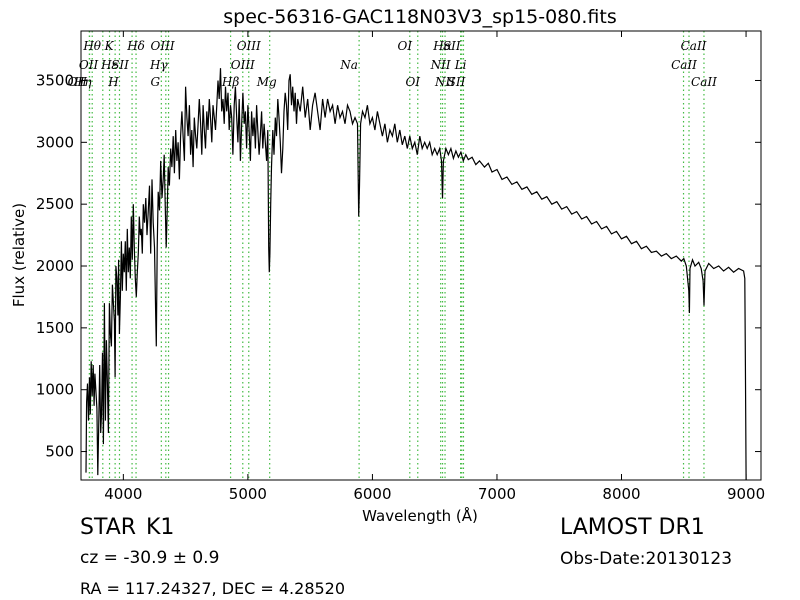 The image size is (800, 600). Describe the element at coordinates (746, 494) in the screenshot. I see `x-tick-label: 9000` at that location.